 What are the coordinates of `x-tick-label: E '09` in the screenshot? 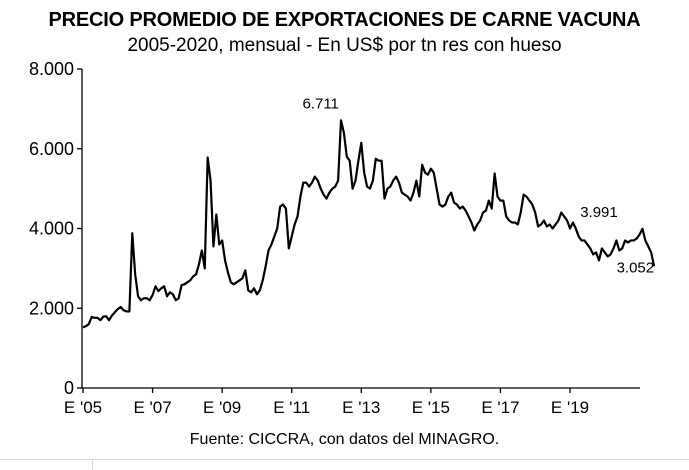 It's located at (222, 407).